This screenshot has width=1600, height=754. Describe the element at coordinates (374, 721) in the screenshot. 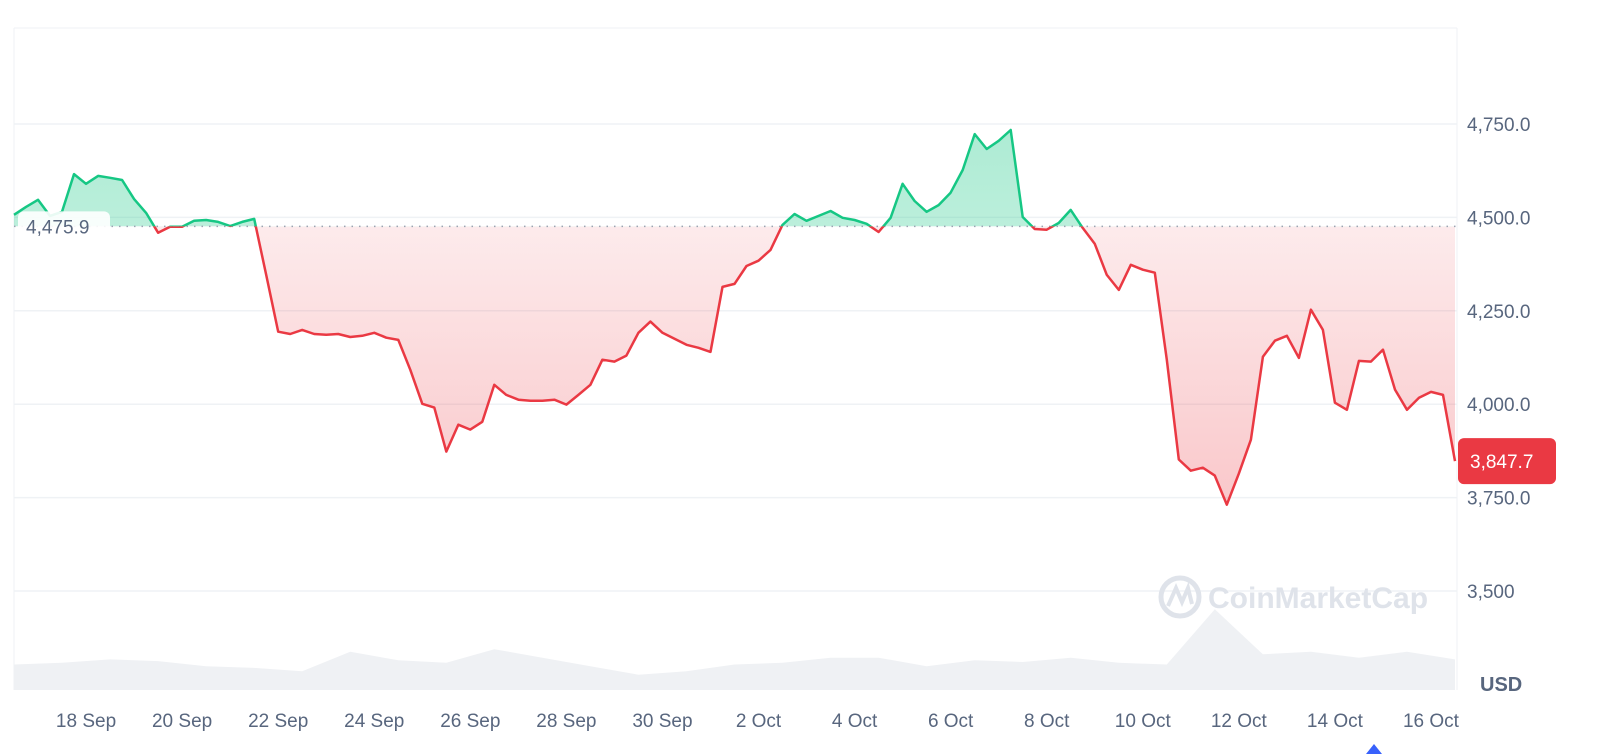

I see `x-tick-label: 24 Sep` at that location.